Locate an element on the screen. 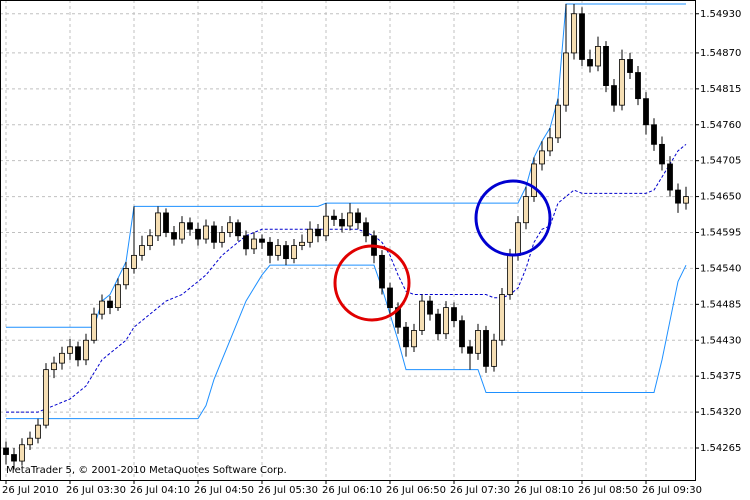 The width and height of the screenshot is (750, 500). red-circle-annotation is located at coordinates (372, 283).